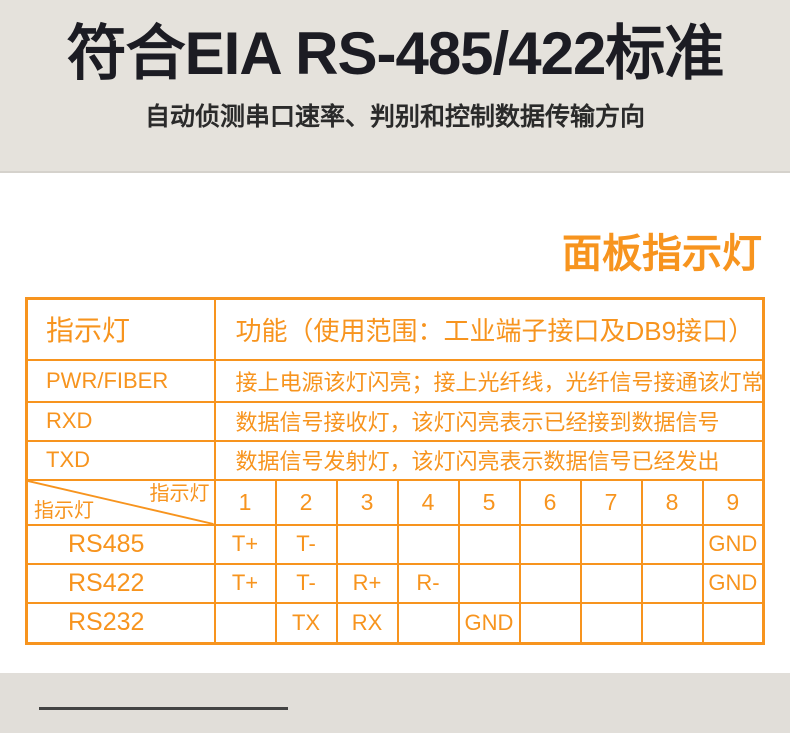 This screenshot has height=733, width=790. What do you see at coordinates (662, 254) in the screenshot?
I see `section-title-panel-indicators: 面板指示灯` at bounding box center [662, 254].